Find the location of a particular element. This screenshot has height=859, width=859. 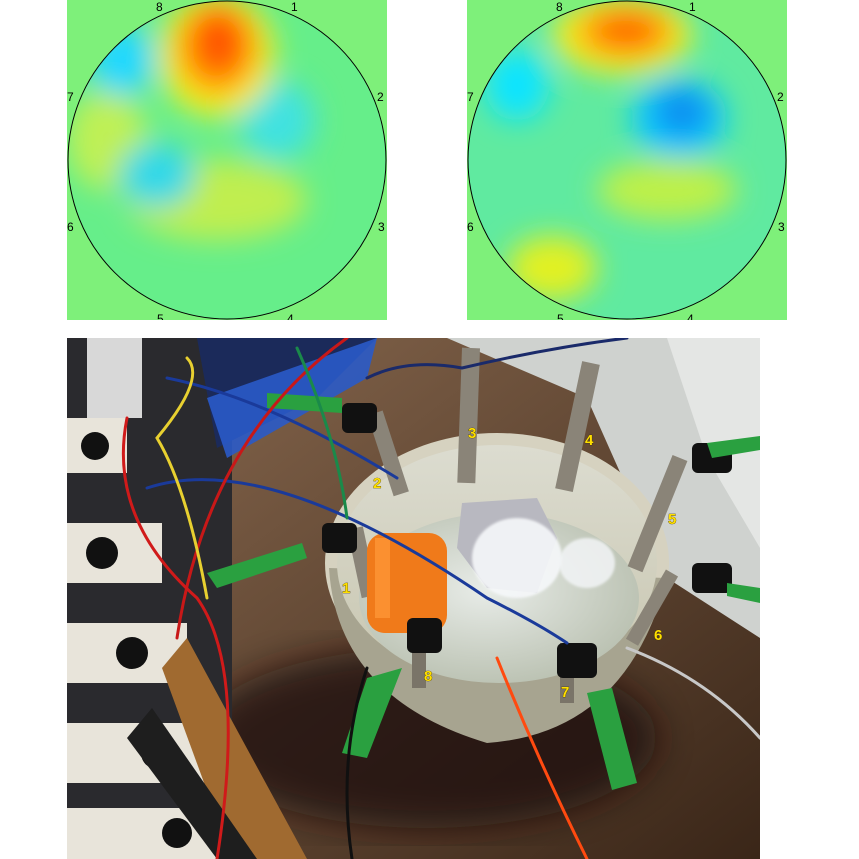

electrode-number: 1 is located at coordinates (346, 588).